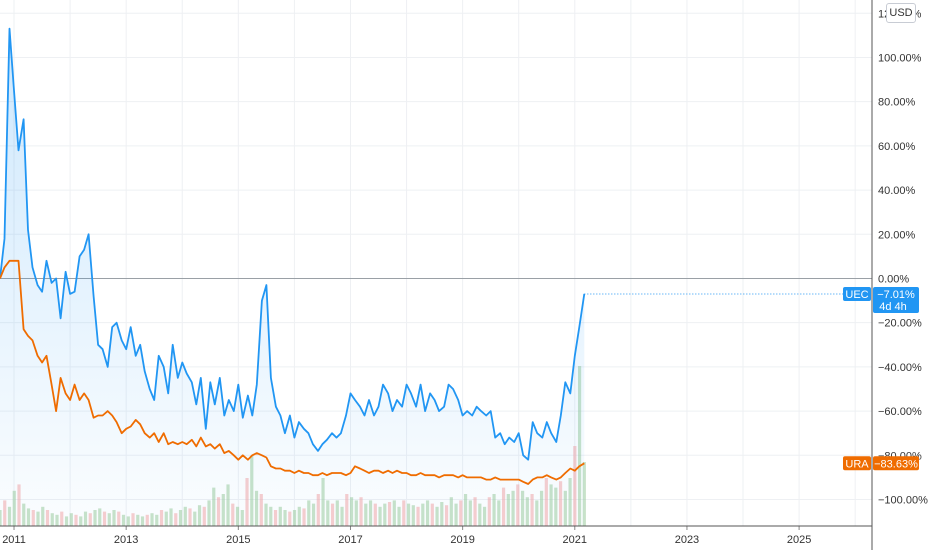 This screenshot has height=550, width=932. What do you see at coordinates (893, 279) in the screenshot?
I see `y-tick-label: 0.00%` at bounding box center [893, 279].